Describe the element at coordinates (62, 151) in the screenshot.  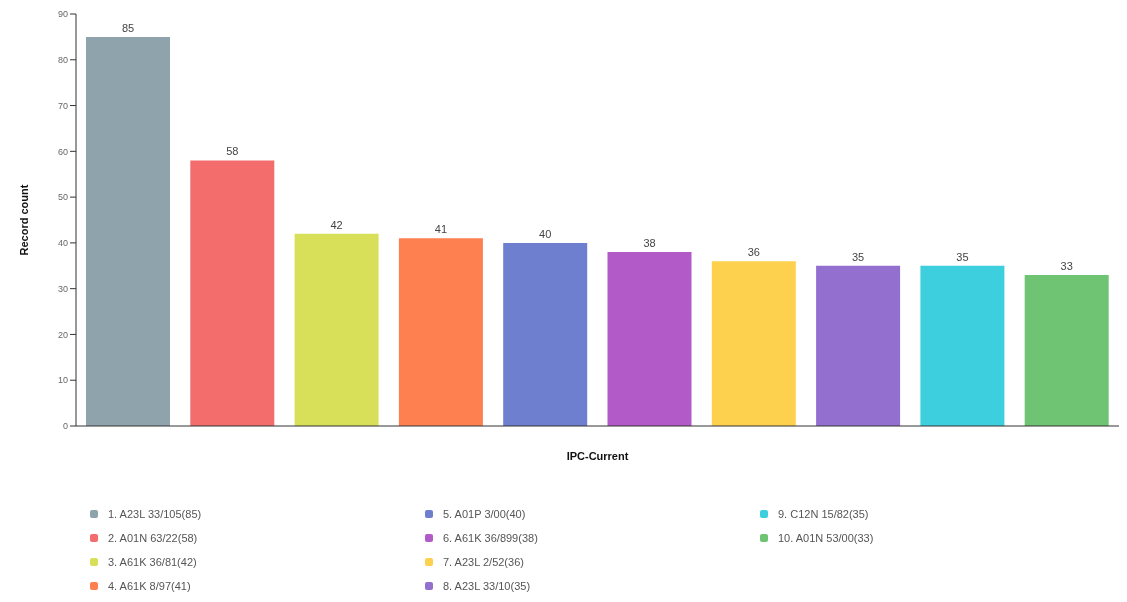
I see `y-tick-label: 60` at that location.